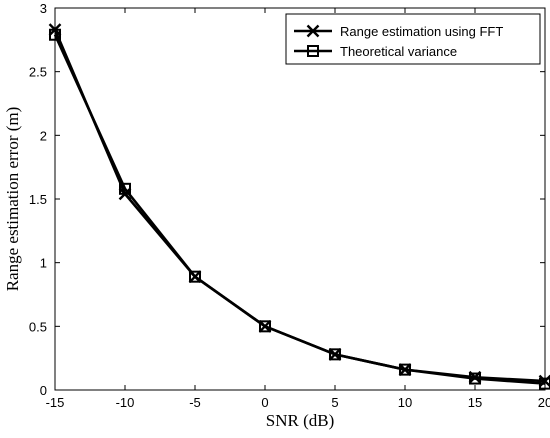 The image size is (550, 438). Describe the element at coordinates (544, 402) in the screenshot. I see `x-tick-label: 20` at that location.